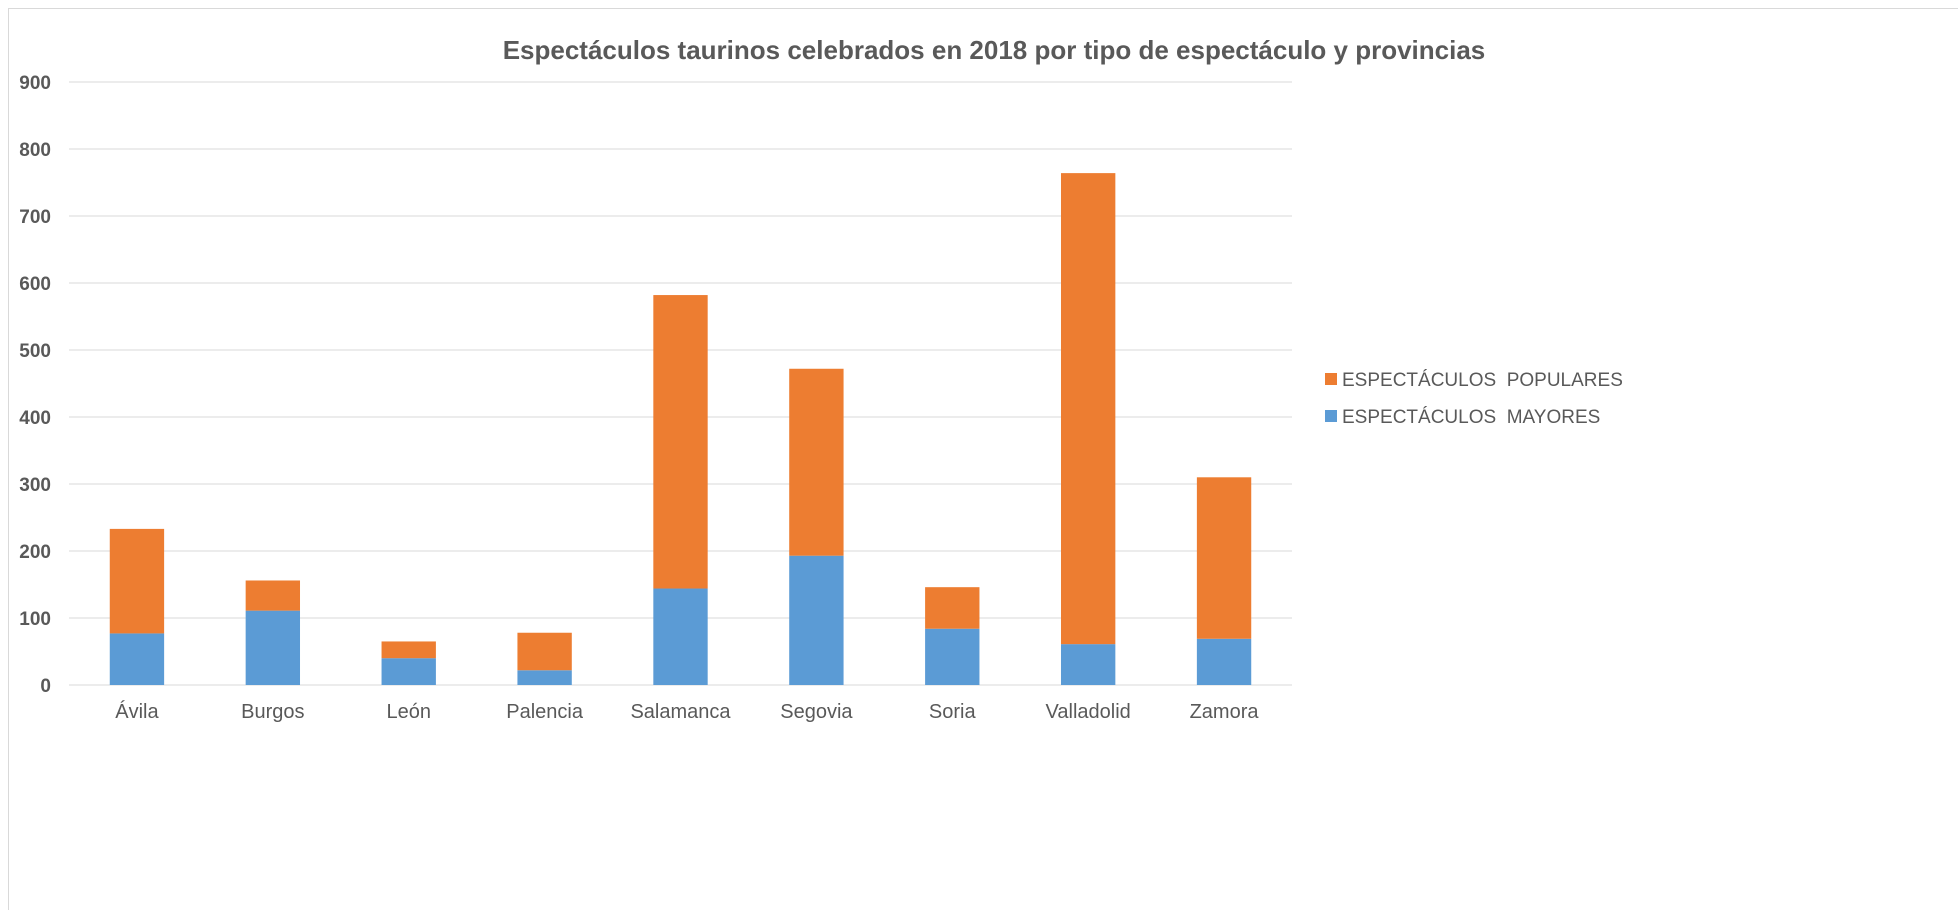 The image size is (1959, 911). I want to click on y-tick-label: 700, so click(35, 217).